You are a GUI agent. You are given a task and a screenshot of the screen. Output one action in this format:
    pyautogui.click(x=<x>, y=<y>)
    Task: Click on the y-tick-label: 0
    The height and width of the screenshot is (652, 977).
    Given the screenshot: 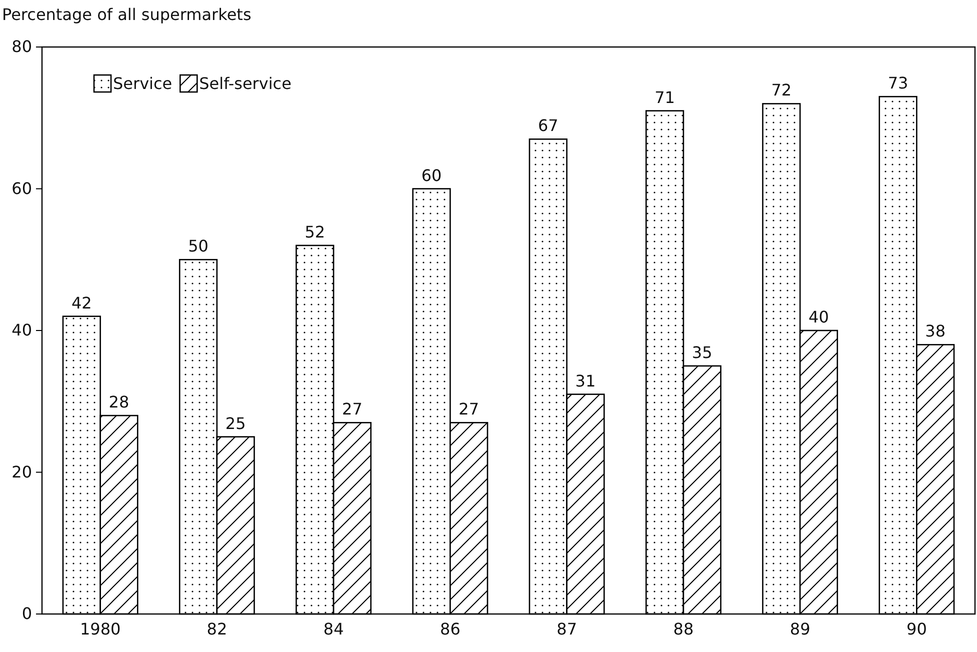 What is the action you would take?
    pyautogui.click(x=27, y=614)
    